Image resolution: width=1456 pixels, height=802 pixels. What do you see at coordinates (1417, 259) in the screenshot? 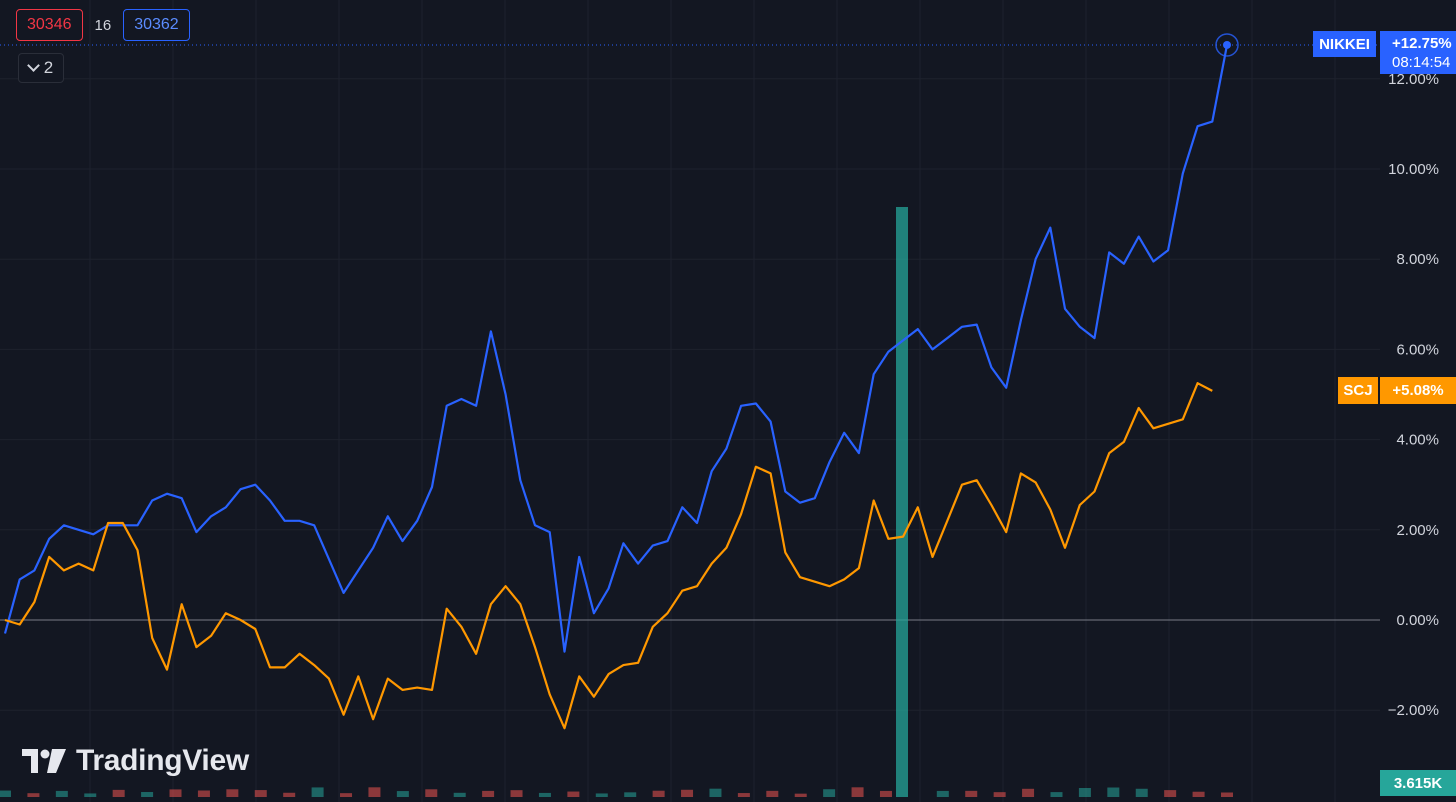
I see `y-tick-label: 8.00%` at bounding box center [1417, 259].